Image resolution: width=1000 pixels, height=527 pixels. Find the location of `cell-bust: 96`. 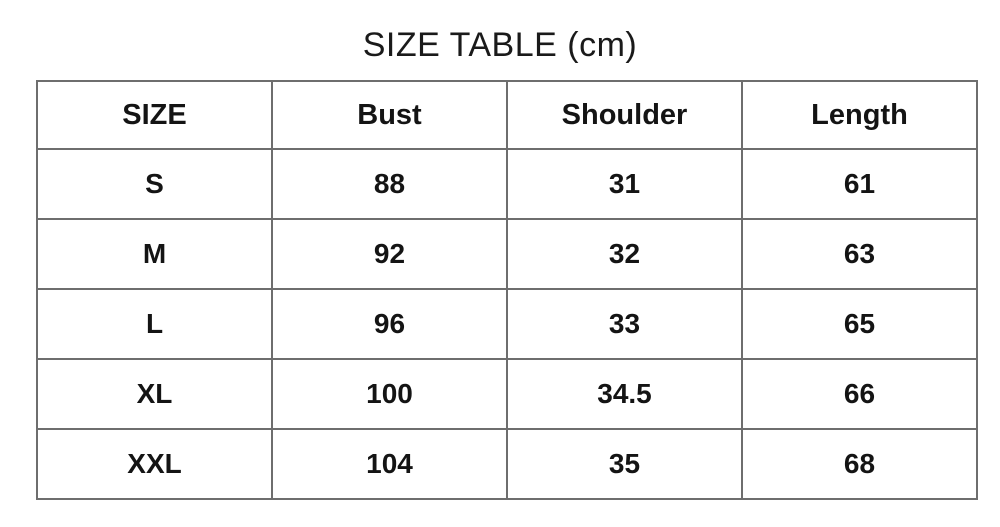

cell-bust: 96 is located at coordinates (389, 324).